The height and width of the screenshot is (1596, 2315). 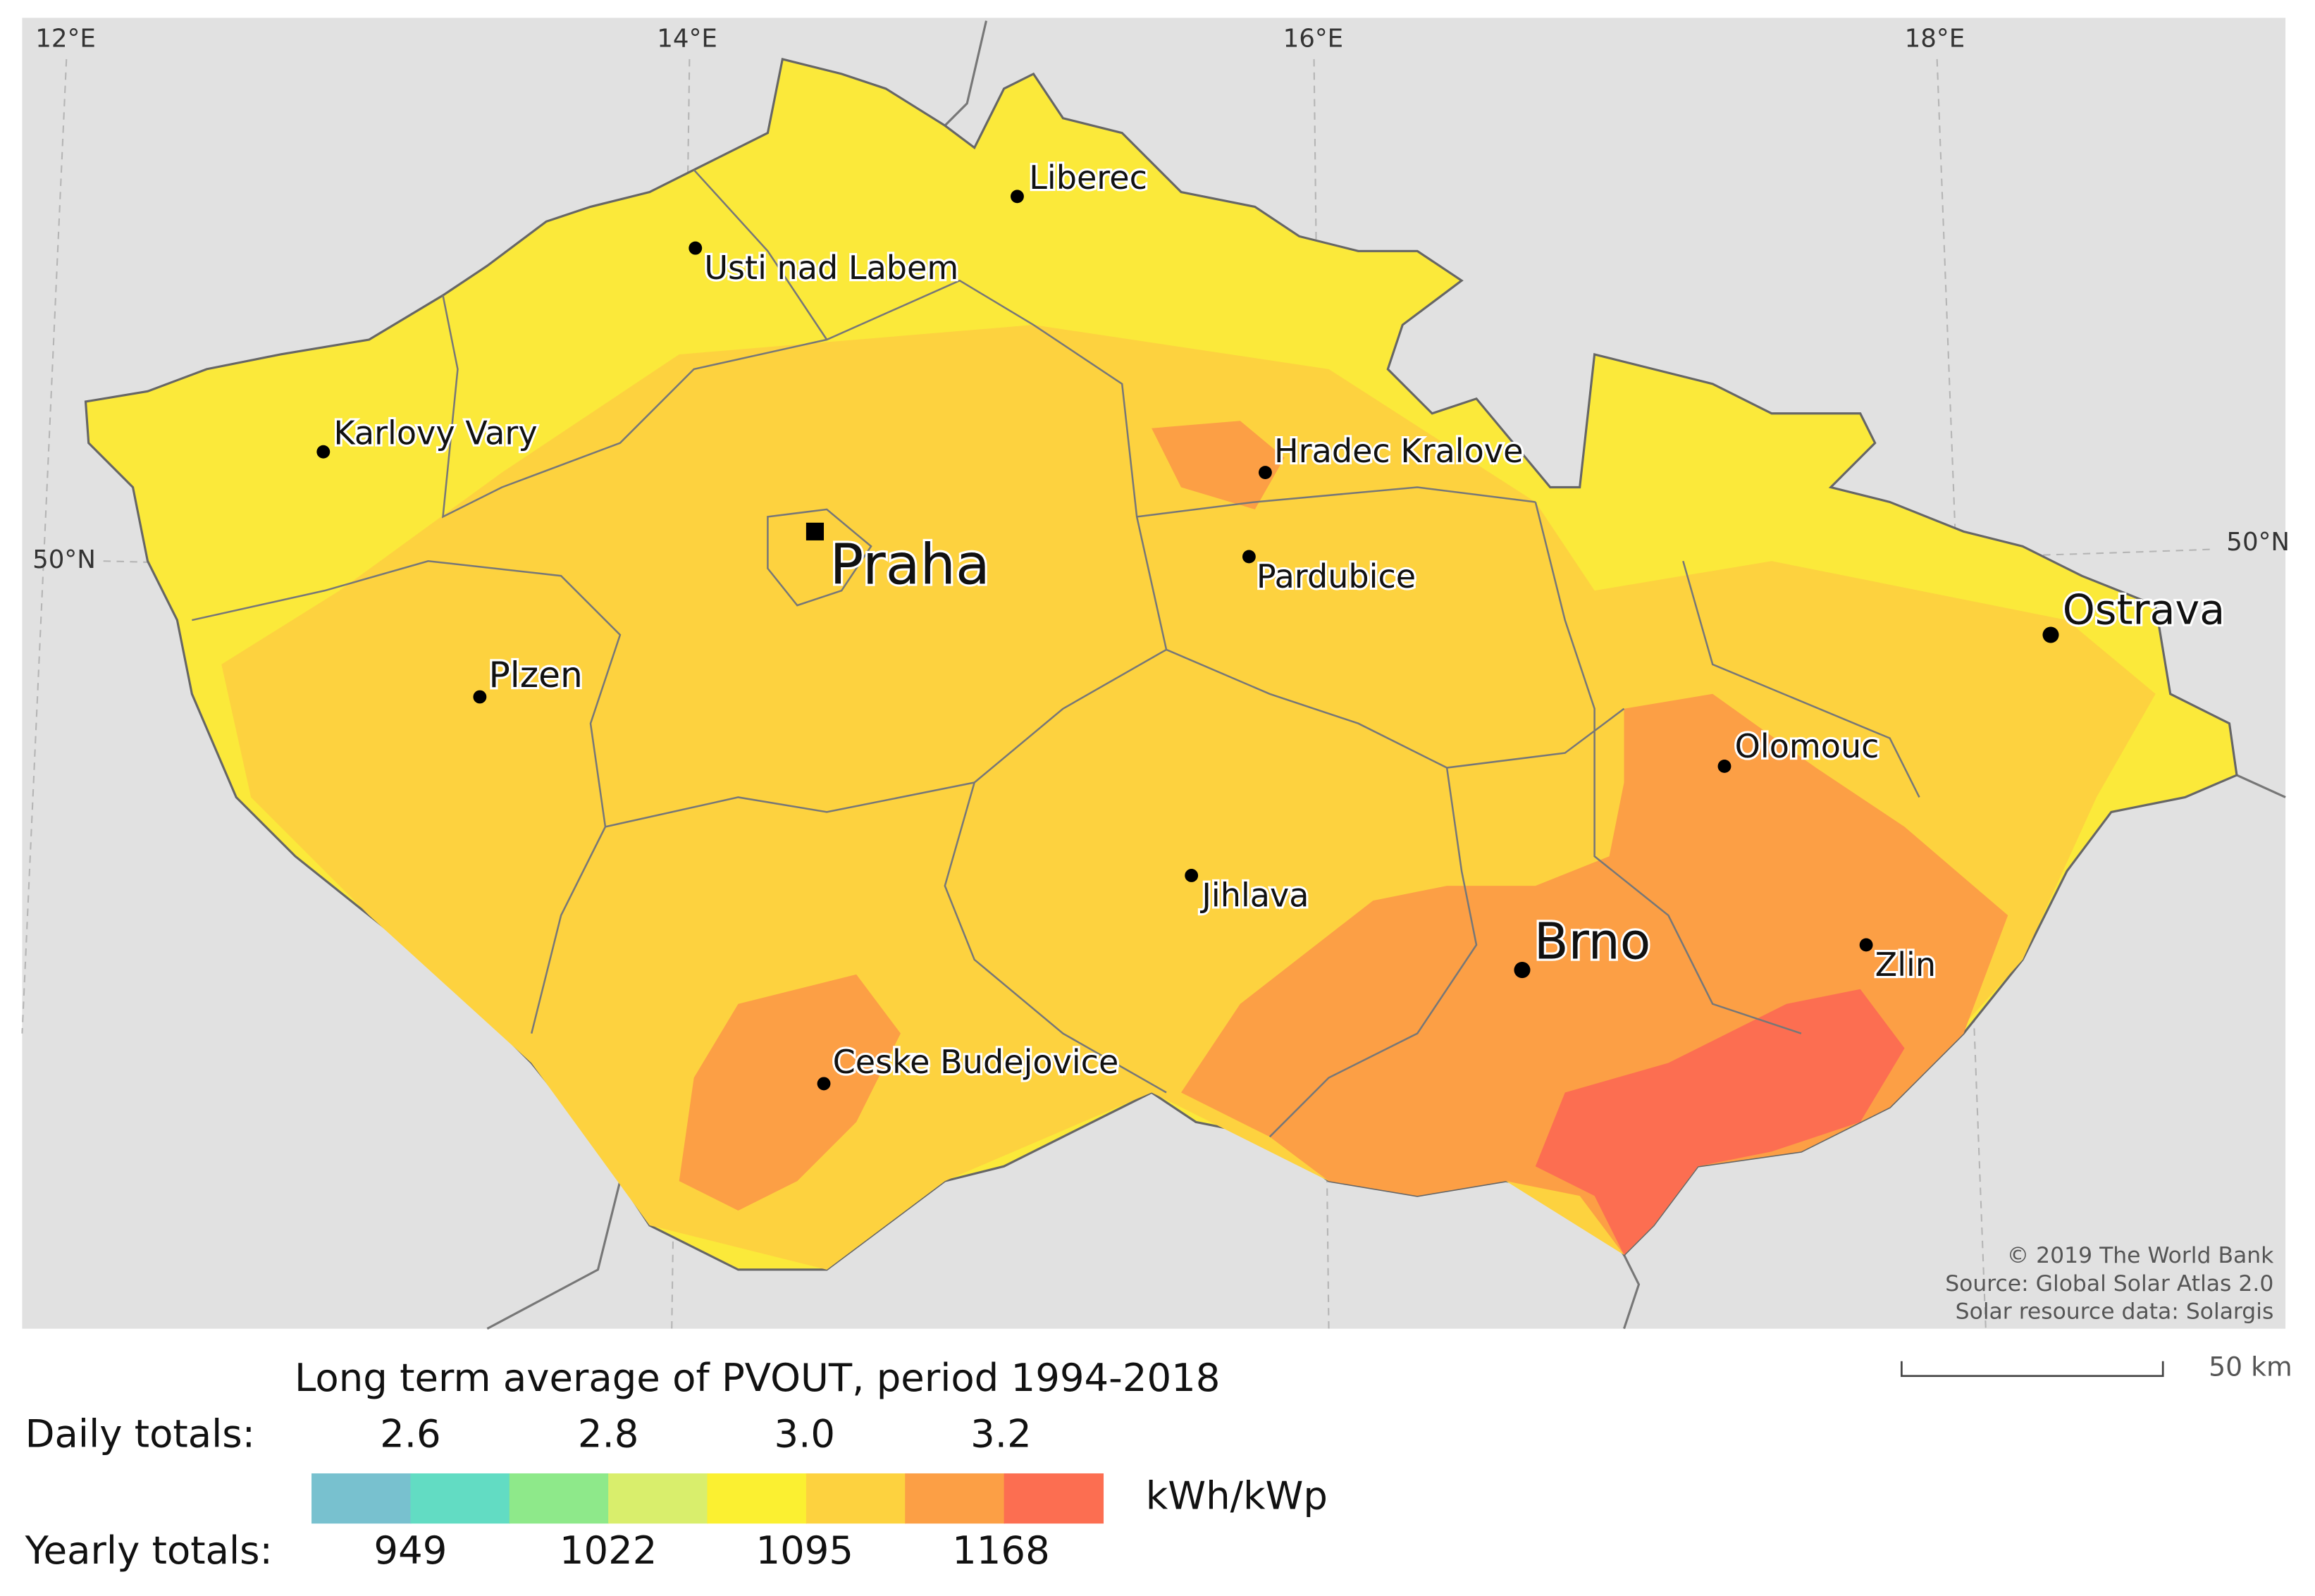 I want to click on city-label: Liberec, so click(x=1088, y=178).